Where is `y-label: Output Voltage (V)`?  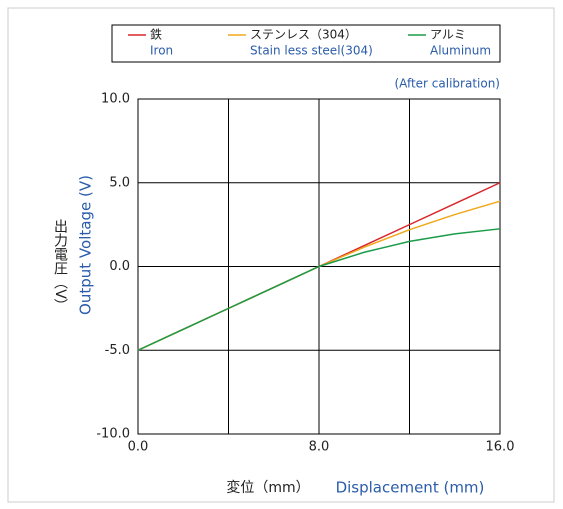
y-label: Output Voltage (V) is located at coordinates (86, 245).